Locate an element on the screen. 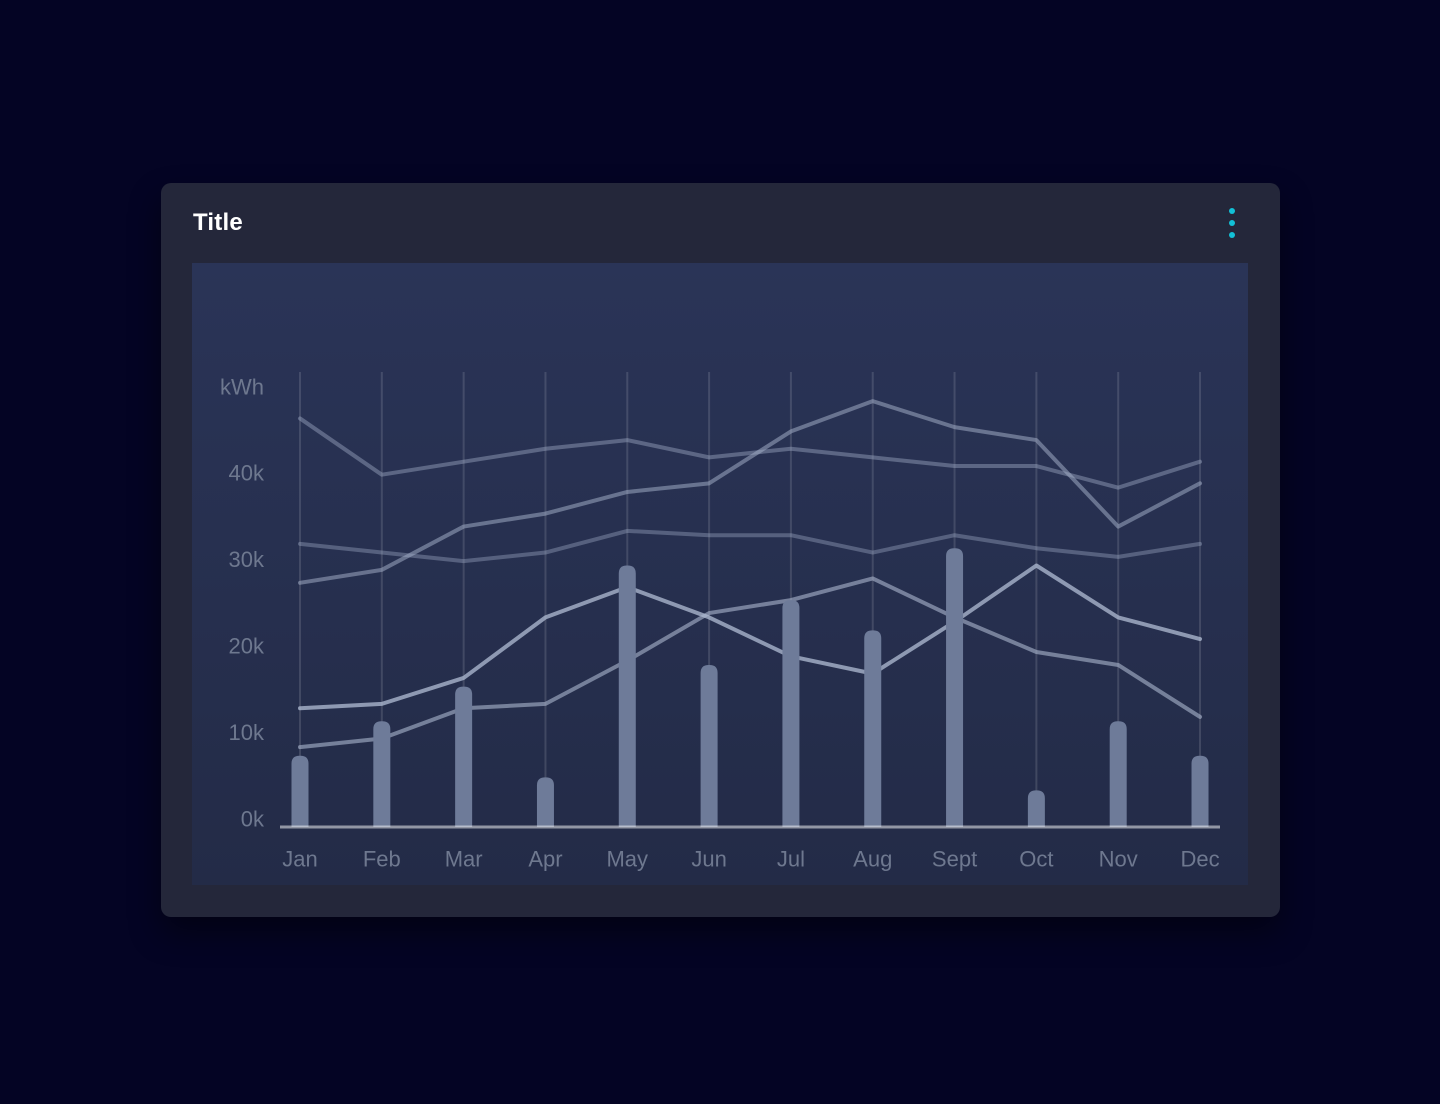 The height and width of the screenshot is (1104, 1440). kebab-menu-button is located at coordinates (1232, 223).